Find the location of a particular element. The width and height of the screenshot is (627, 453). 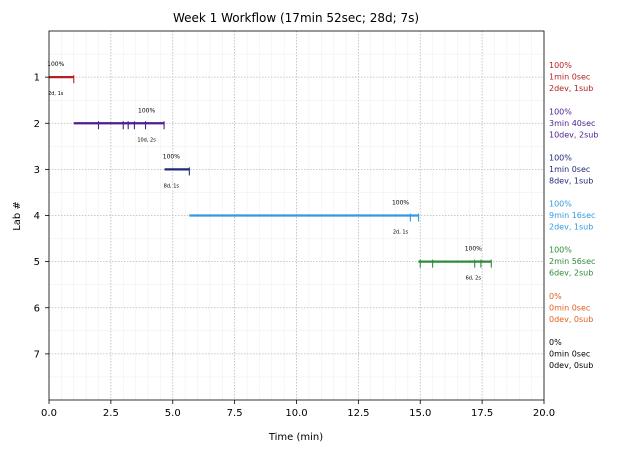

y-tick-label: 5 is located at coordinates (37, 262).